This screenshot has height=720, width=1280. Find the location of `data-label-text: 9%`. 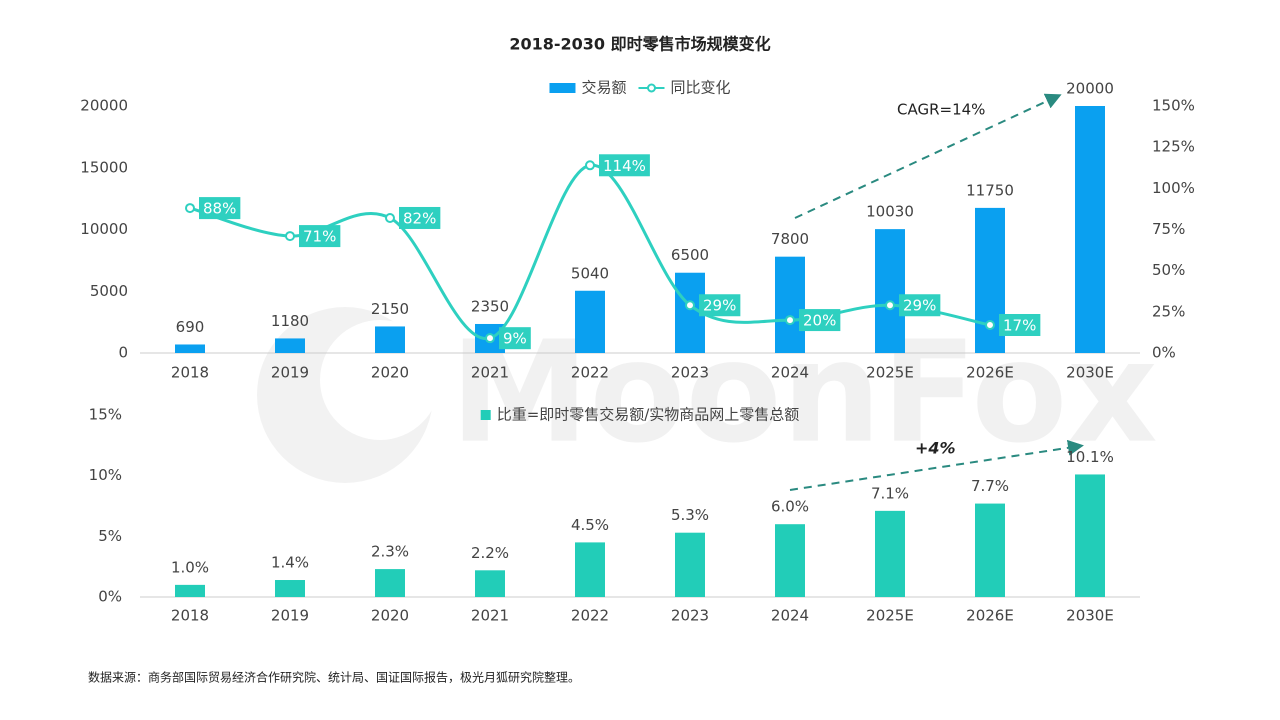

data-label-text: 9% is located at coordinates (515, 339).